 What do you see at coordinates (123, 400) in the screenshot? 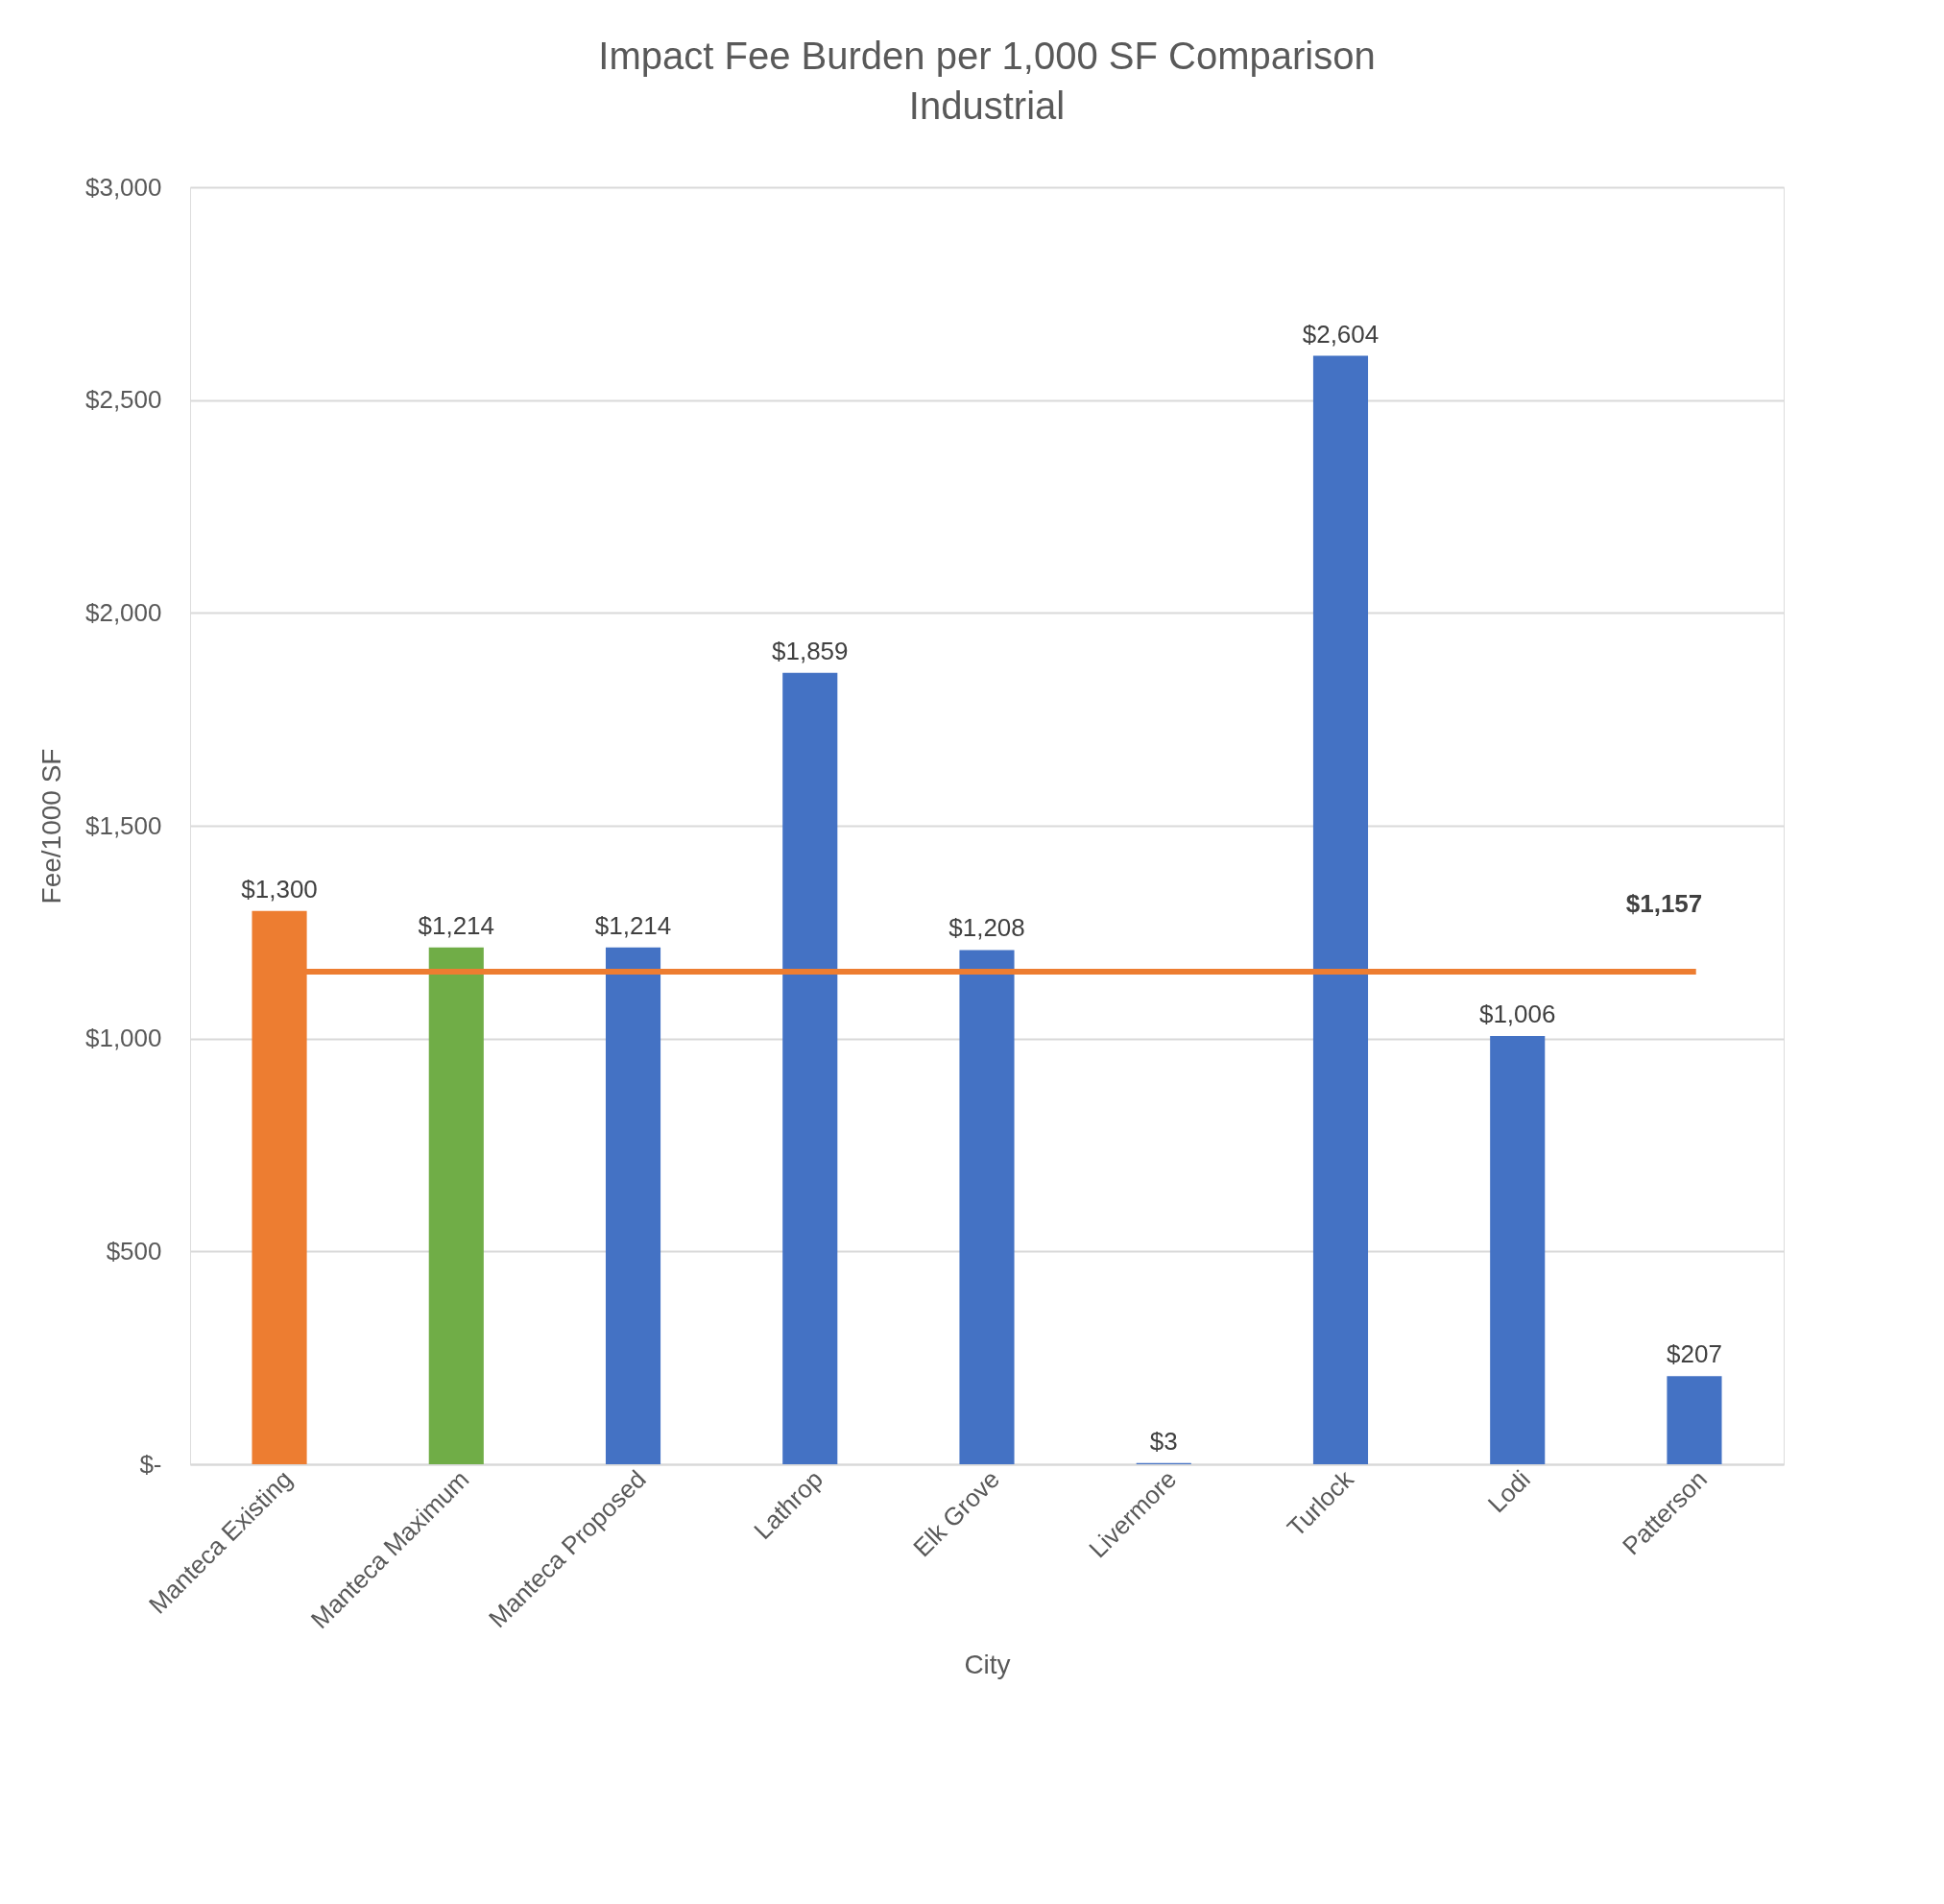
I see `y-tick-label: $2,500` at bounding box center [123, 400].